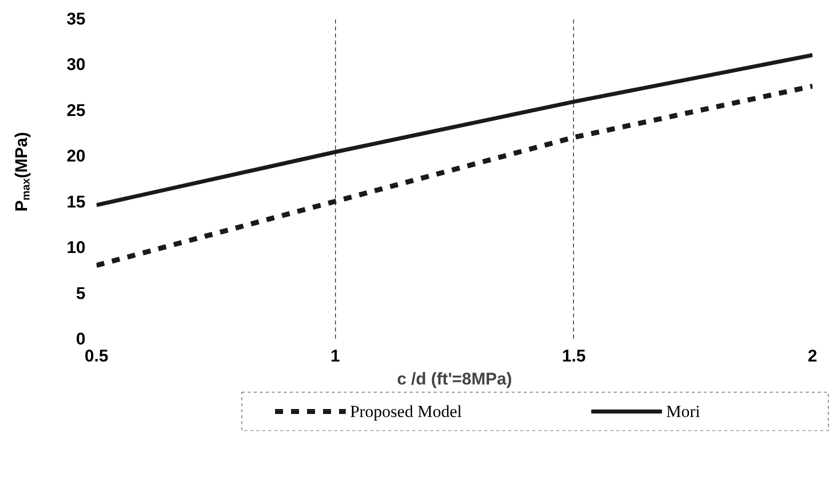 This screenshot has height=482, width=832. Describe the element at coordinates (683, 411) in the screenshot. I see `legend-label: Mori` at that location.